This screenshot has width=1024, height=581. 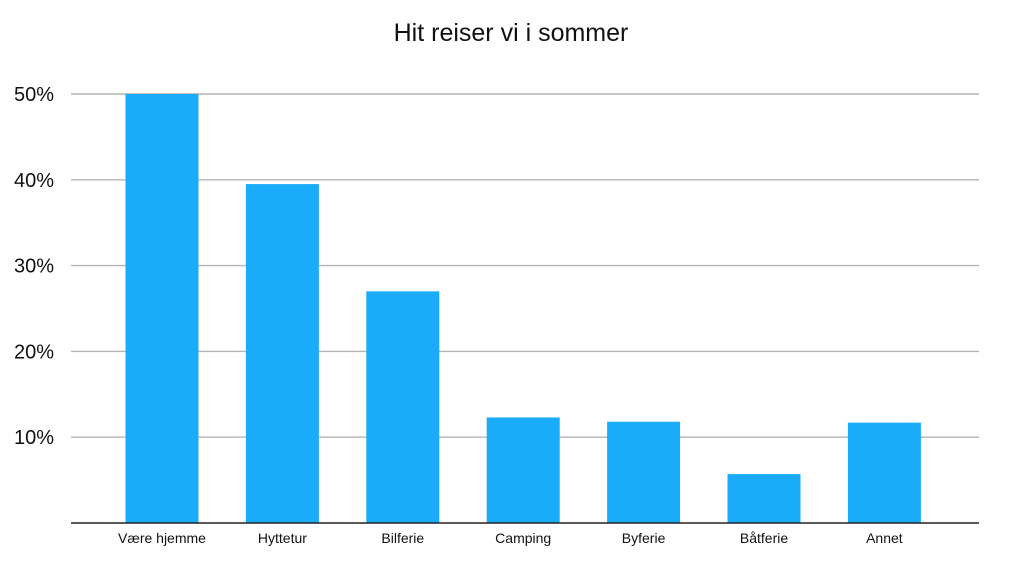 What do you see at coordinates (402, 538) in the screenshot?
I see `x-tick-label: Bilferie` at bounding box center [402, 538].